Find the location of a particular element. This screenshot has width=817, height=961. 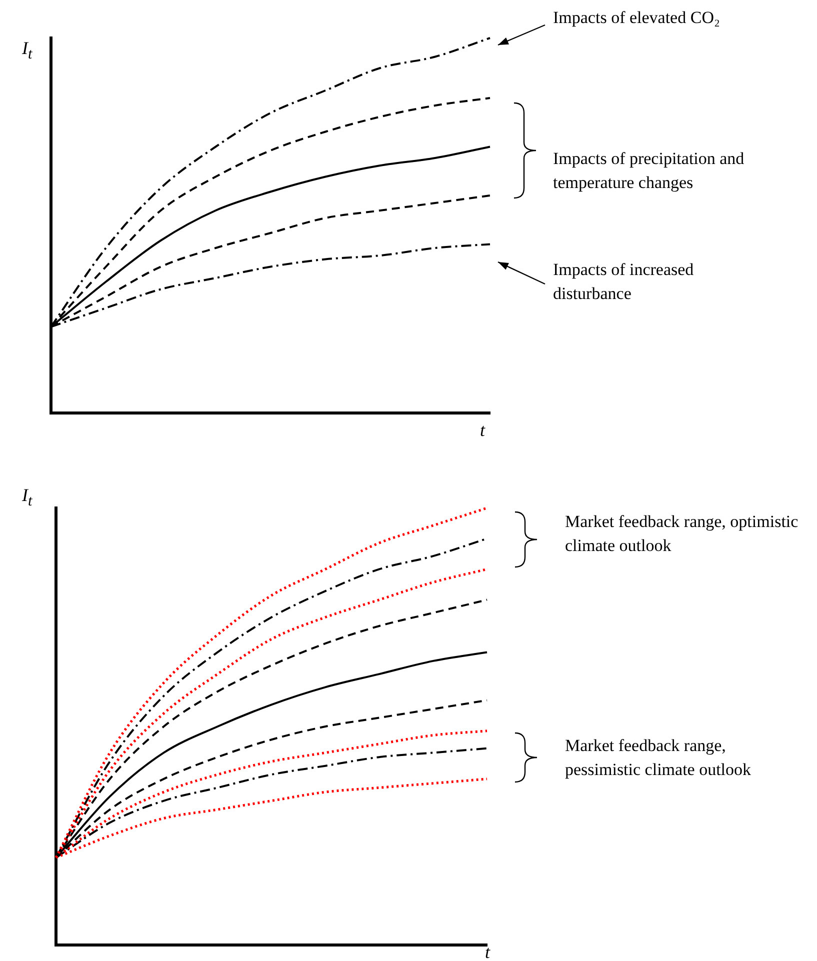

text: Market feedback range, optimistic climate outlook is located at coordinates (682, 534).